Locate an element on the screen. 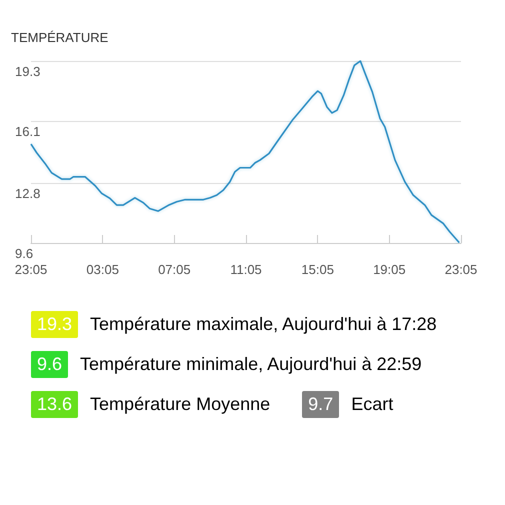 The width and height of the screenshot is (505, 505). x-tick-label: 15:05 is located at coordinates (317, 269).